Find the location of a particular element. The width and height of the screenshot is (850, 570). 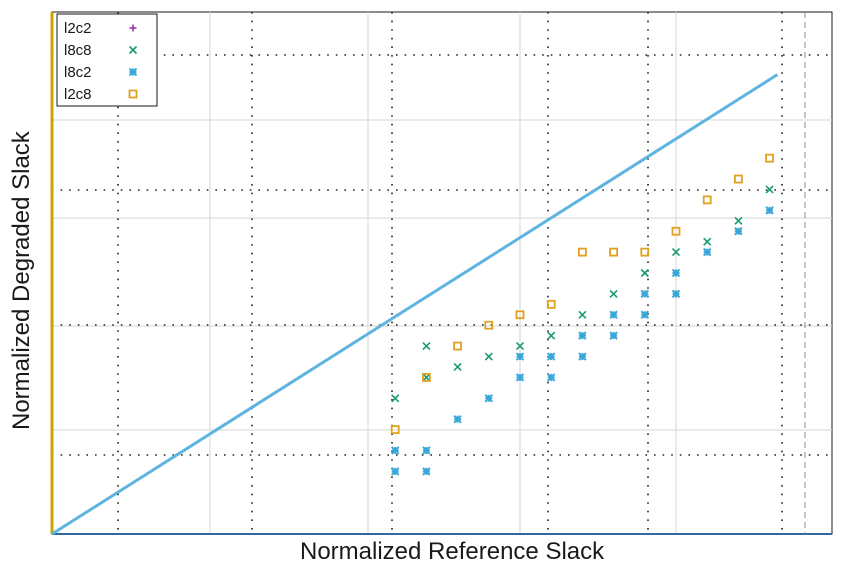

legend: l2c2 l8c8 l8c2 l2c8 is located at coordinates (107, 60).